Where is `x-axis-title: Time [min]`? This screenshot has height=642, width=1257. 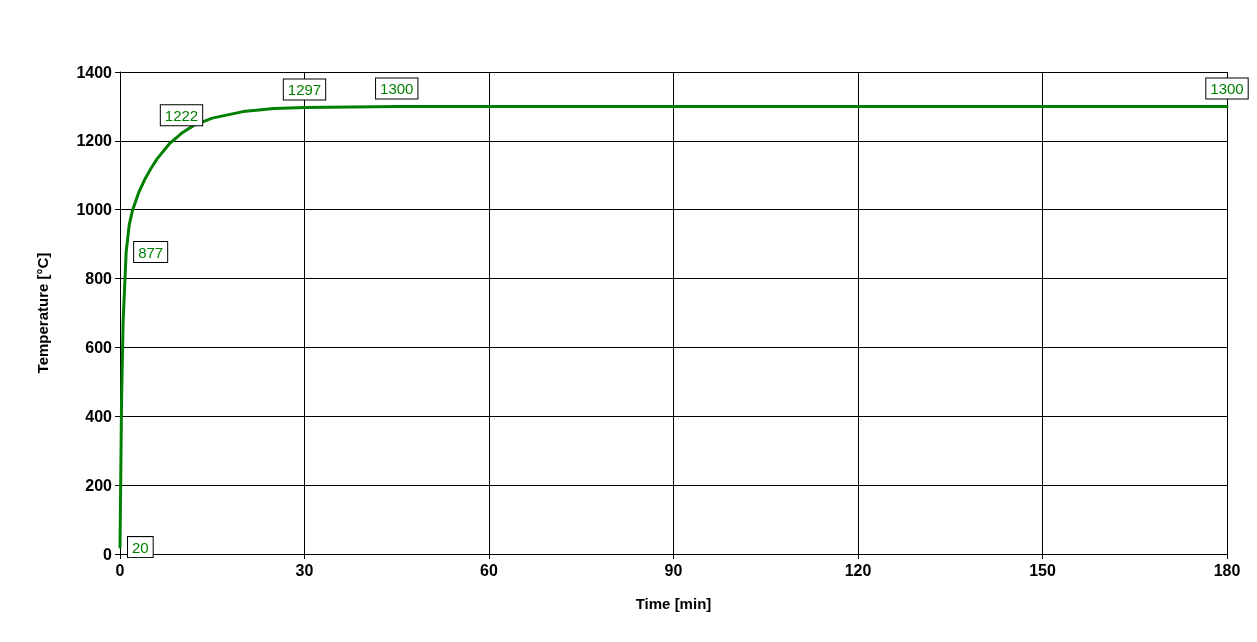 x-axis-title: Time [min] is located at coordinates (673, 603).